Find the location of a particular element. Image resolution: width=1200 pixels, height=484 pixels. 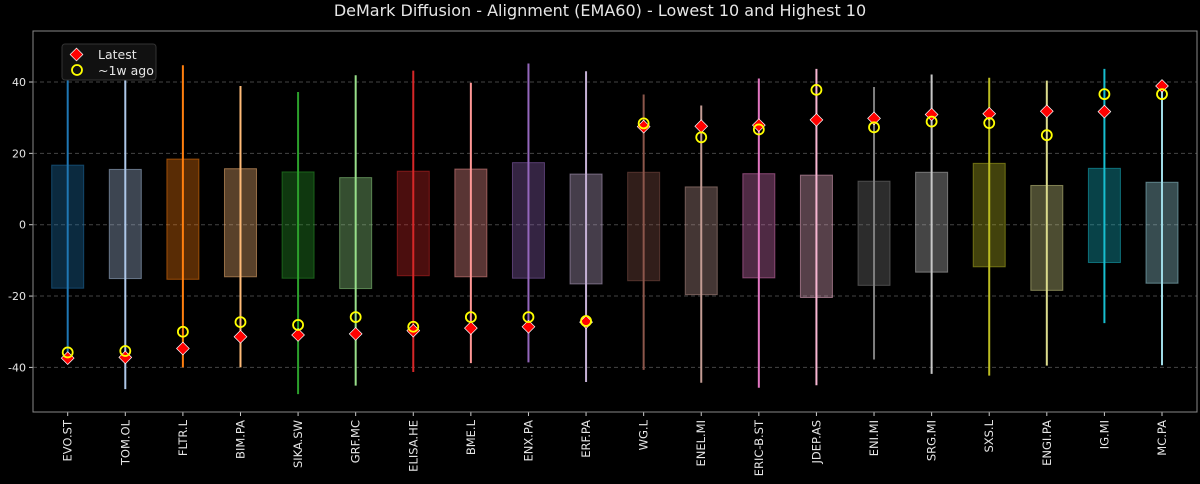

y-tick-label: 40 is located at coordinates (19, 82).